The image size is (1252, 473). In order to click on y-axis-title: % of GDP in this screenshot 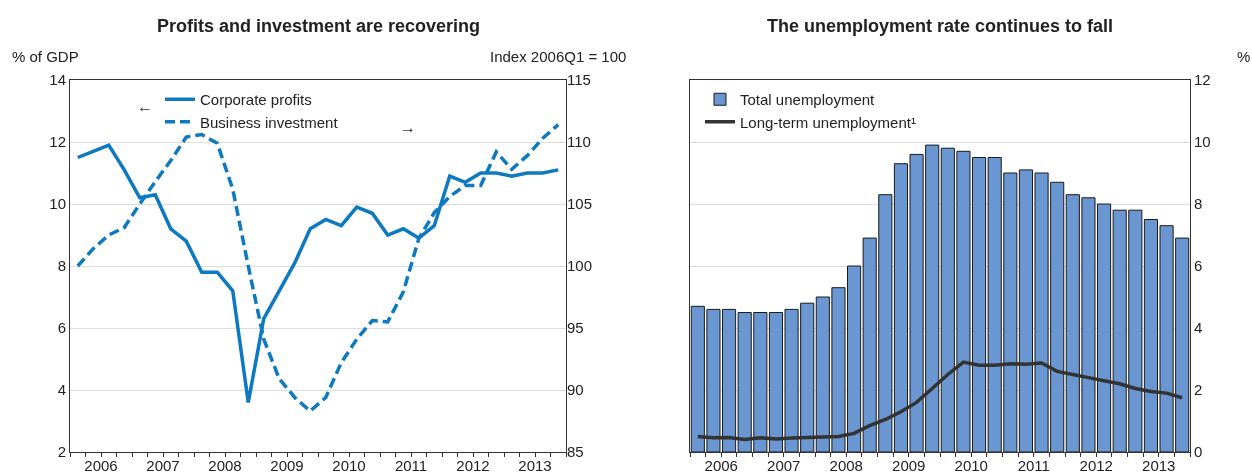, I will do `click(45, 56)`.